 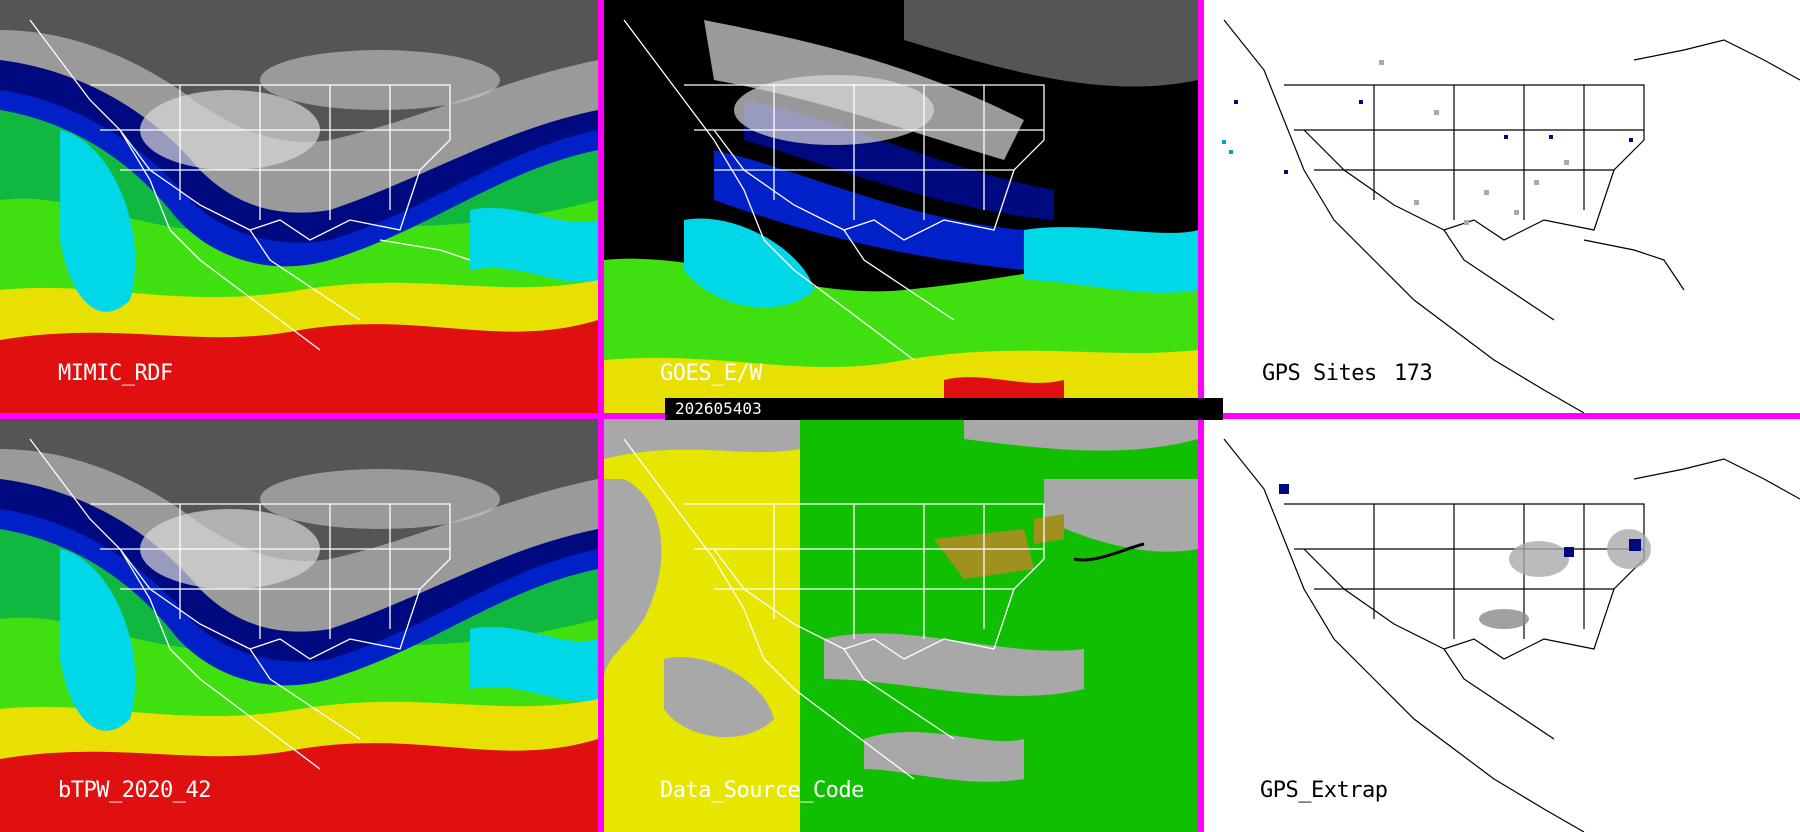 I want to click on panel-label: bTPW_2020_42, so click(x=134, y=790).